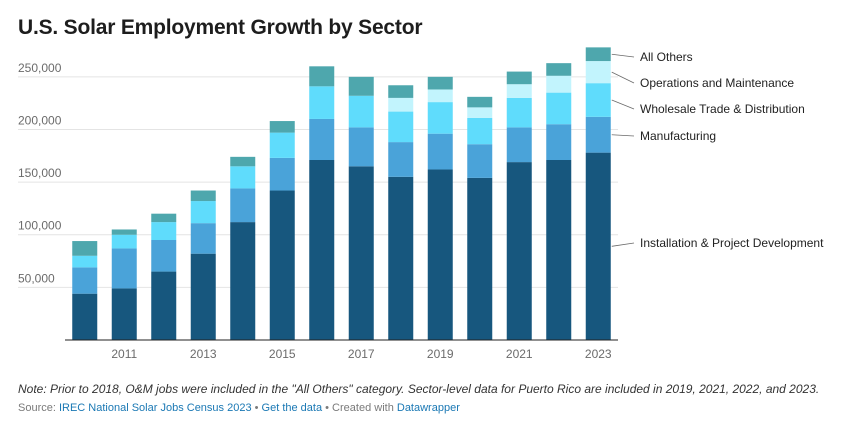  Describe the element at coordinates (36, 278) in the screenshot. I see `y-tick-label: 50,000` at that location.